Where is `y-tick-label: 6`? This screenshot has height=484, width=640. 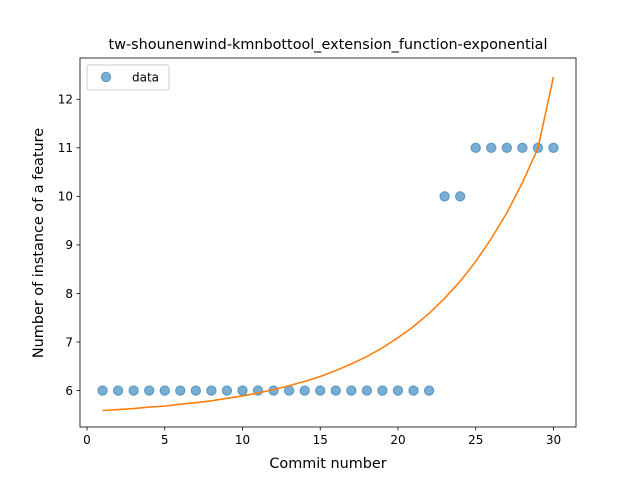 y-tick-label: 6 is located at coordinates (69, 391).